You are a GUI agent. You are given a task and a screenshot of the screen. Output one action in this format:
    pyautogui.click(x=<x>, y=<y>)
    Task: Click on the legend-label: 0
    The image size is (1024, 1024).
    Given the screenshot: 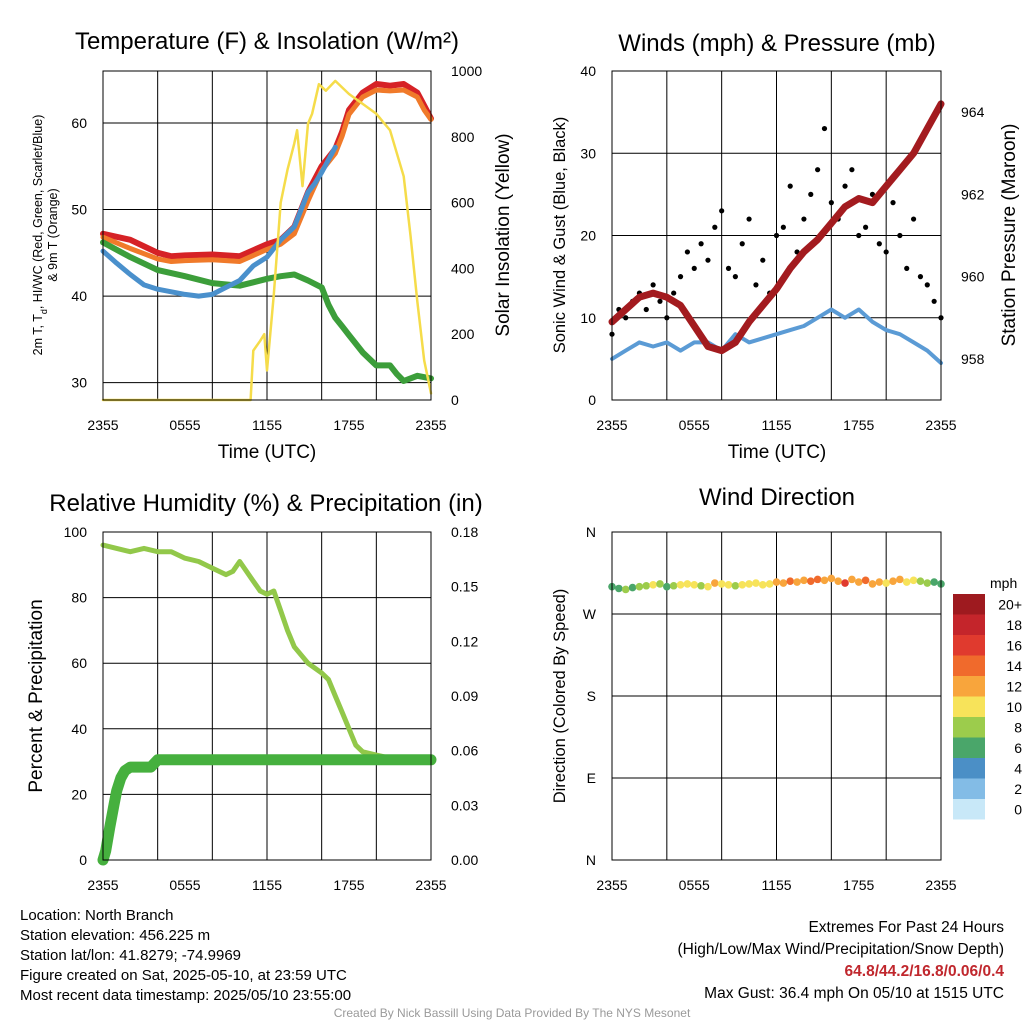 What is the action you would take?
    pyautogui.click(x=1018, y=810)
    